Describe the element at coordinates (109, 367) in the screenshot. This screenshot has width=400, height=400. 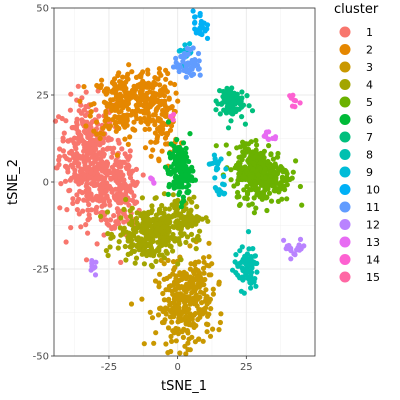
I see `x-tick-label: -25` at that location.